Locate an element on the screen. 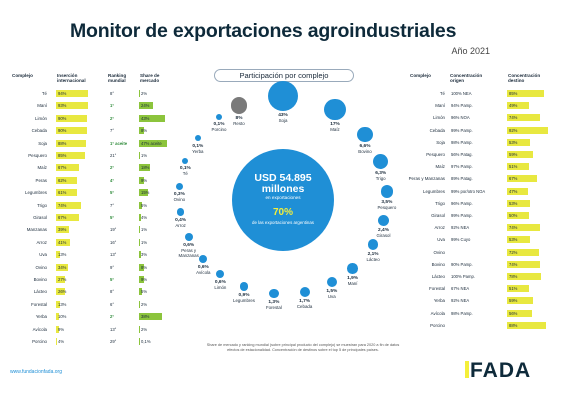 This screenshot has height=400, width=566. bubble-value: 0,1% is located at coordinates (198, 146).